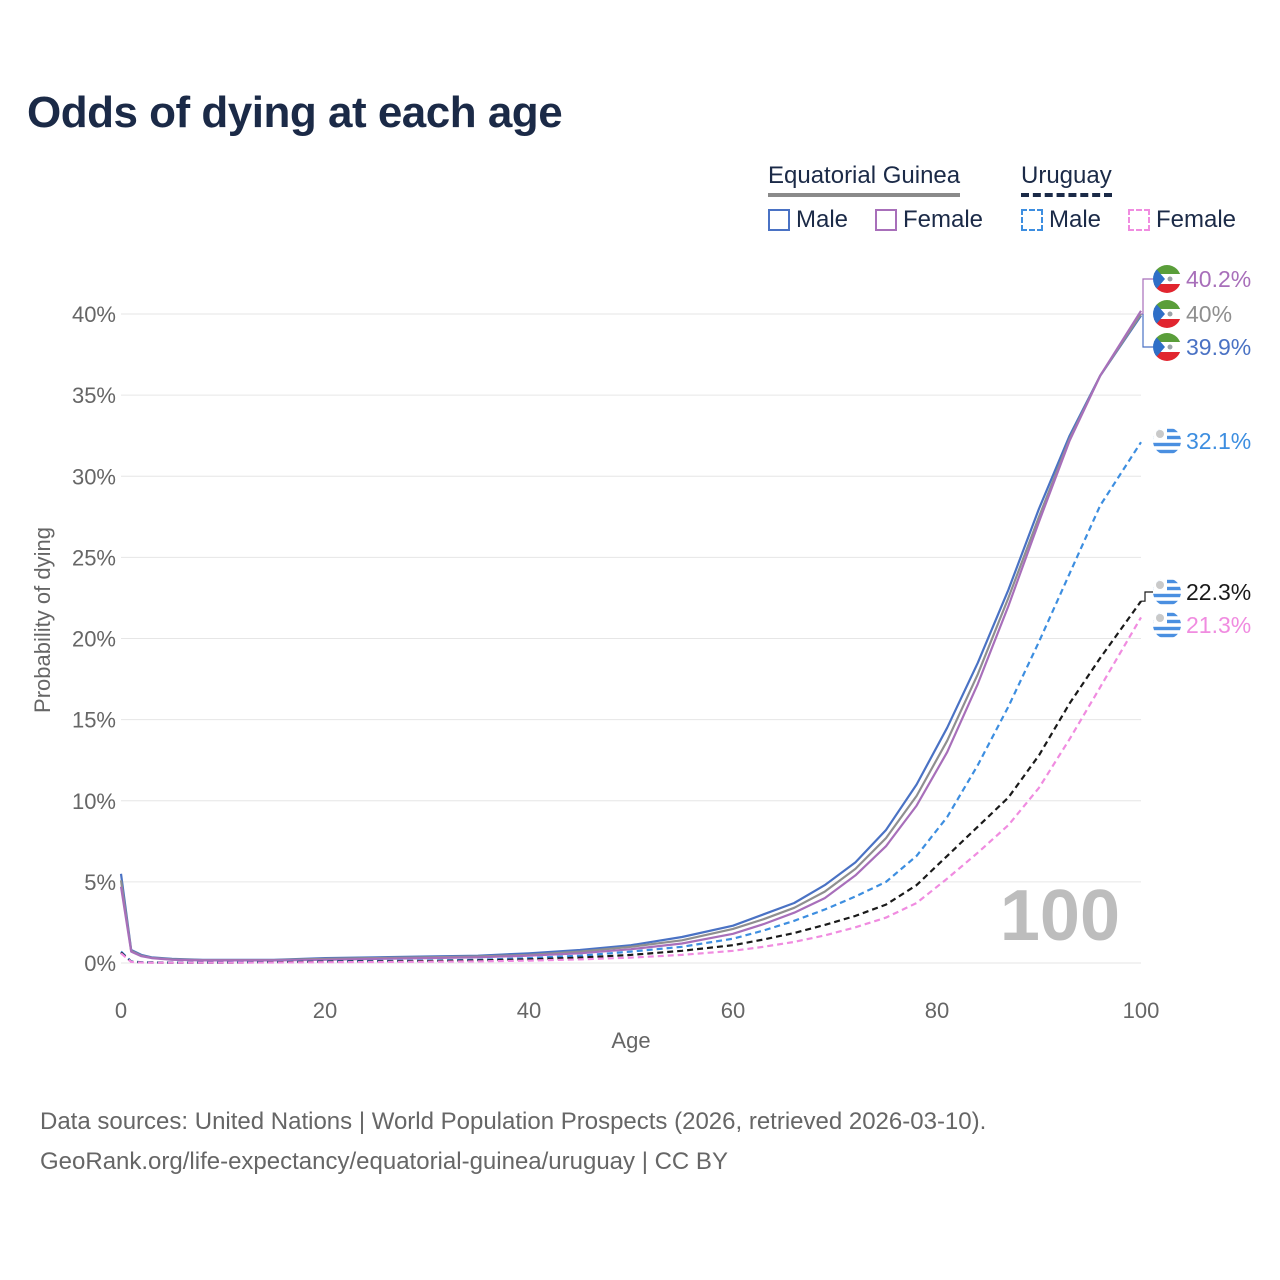  I want to click on x-tick-label: 100, so click(1141, 1010).